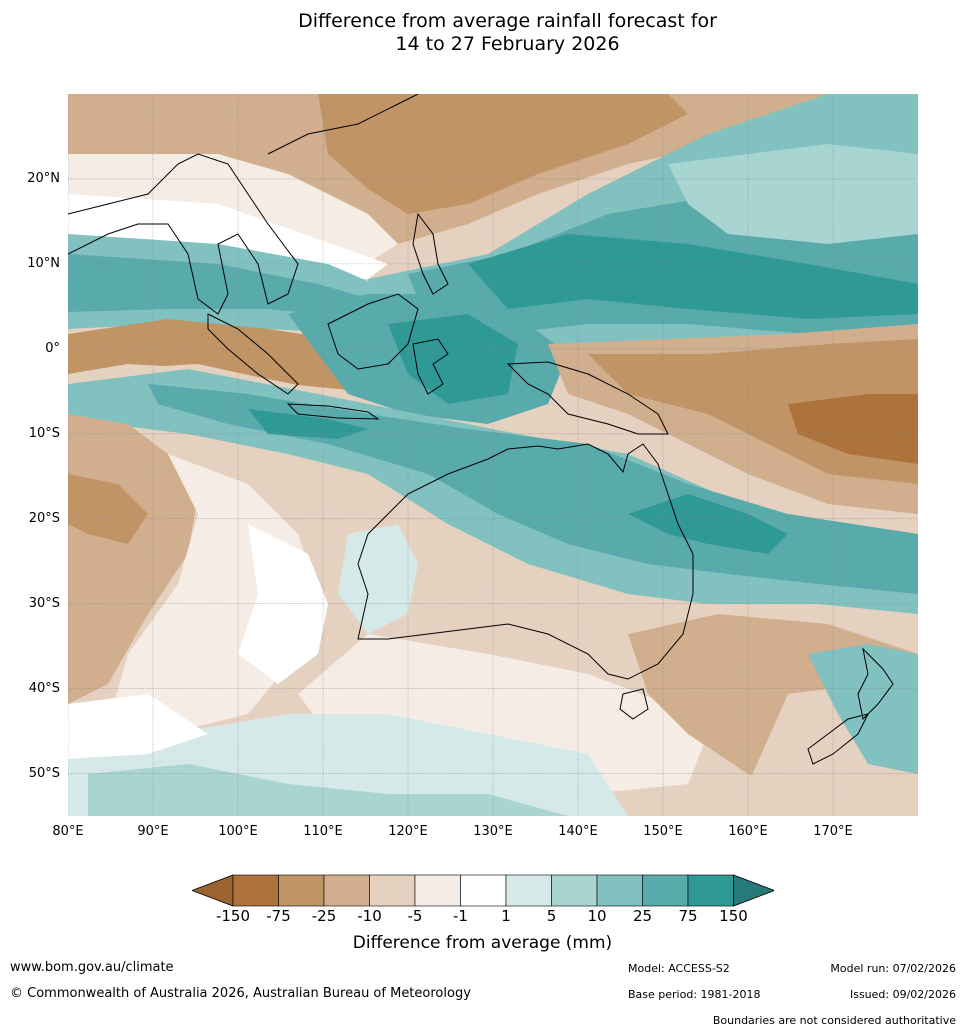  What do you see at coordinates (853, 429) in the screenshot?
I see `field-sp-dry-core` at bounding box center [853, 429].